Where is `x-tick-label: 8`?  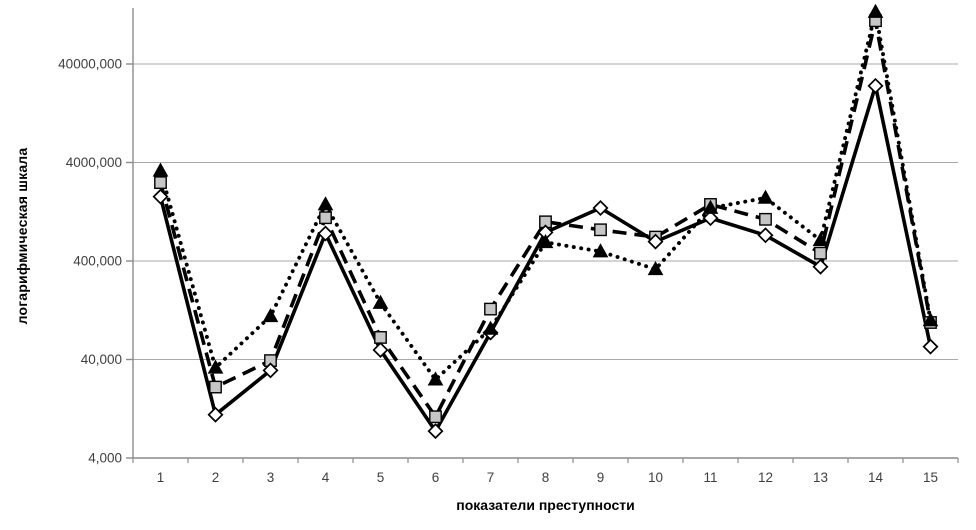 x-tick-label: 8 is located at coordinates (546, 477).